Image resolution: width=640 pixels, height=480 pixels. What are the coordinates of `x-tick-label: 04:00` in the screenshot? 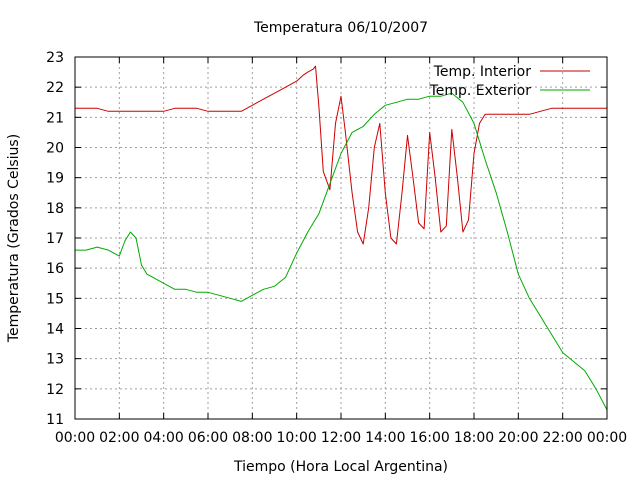 It's located at (163, 438).